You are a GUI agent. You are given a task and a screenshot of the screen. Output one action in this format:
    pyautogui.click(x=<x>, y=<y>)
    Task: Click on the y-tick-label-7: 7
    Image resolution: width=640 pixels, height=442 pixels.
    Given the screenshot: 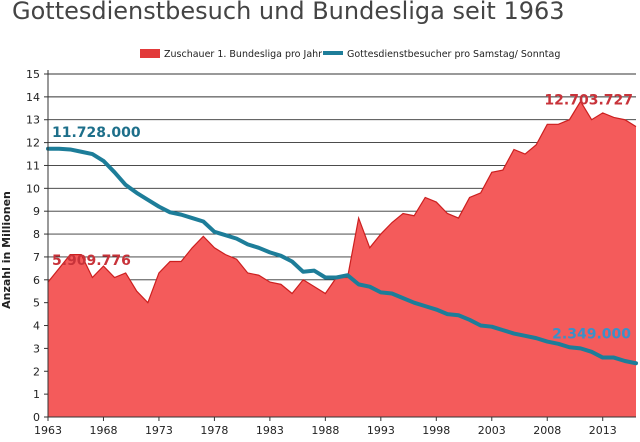 What is the action you would take?
    pyautogui.click(x=36, y=257)
    